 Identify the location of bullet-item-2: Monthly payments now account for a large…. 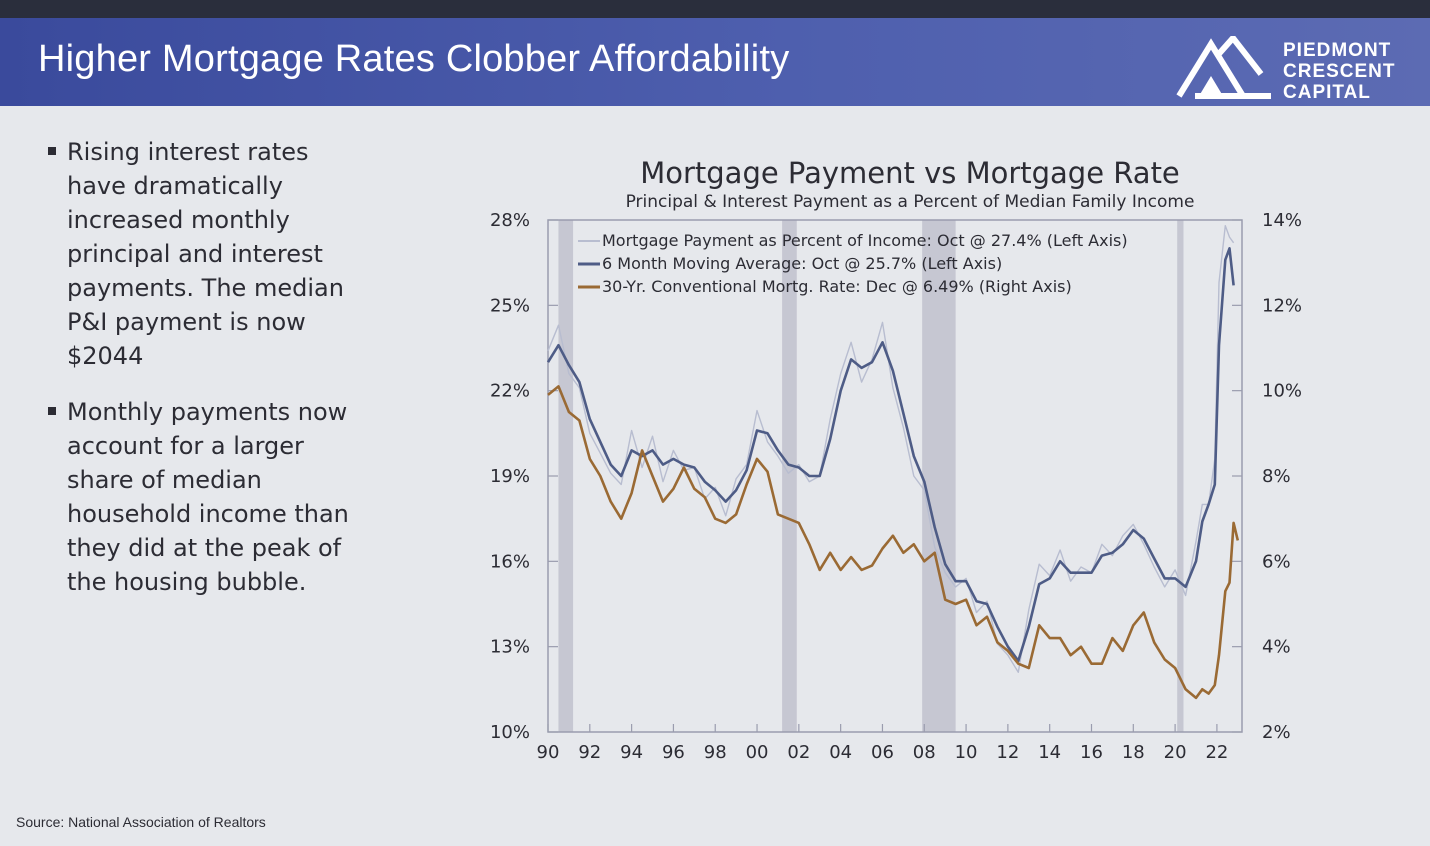
(210, 497).